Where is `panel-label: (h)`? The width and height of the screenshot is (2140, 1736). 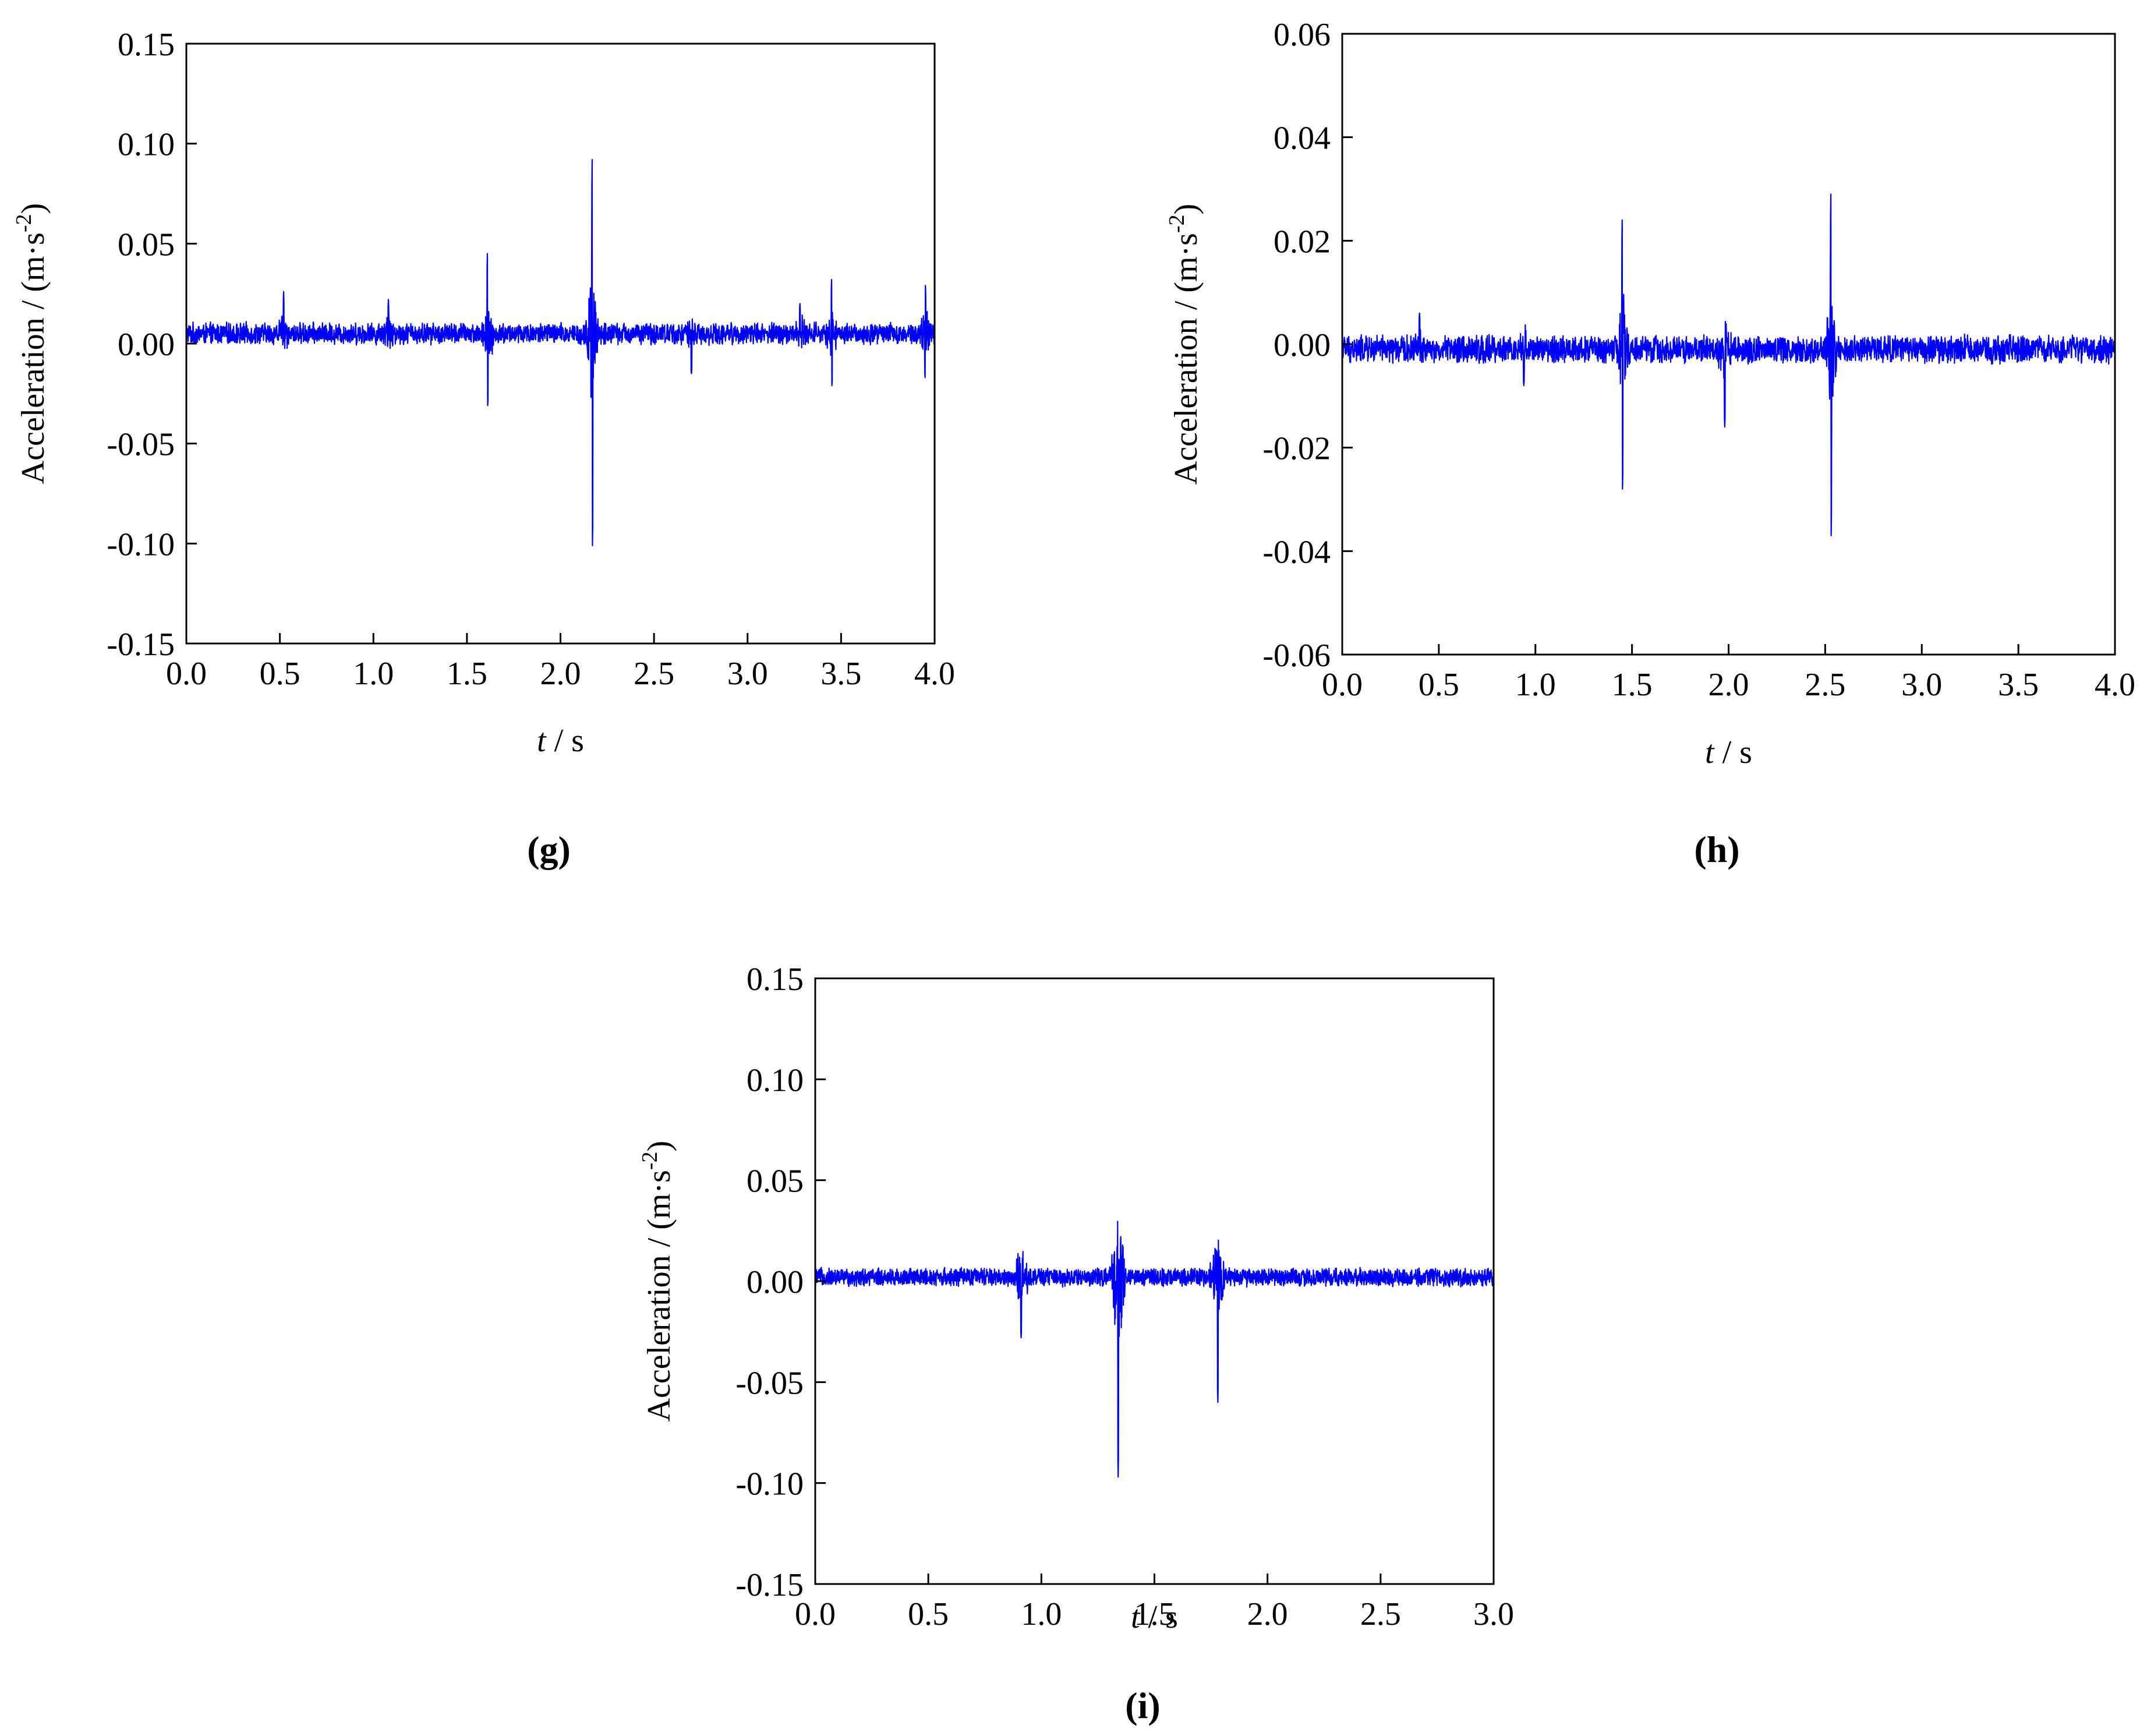 panel-label: (h) is located at coordinates (1717, 849).